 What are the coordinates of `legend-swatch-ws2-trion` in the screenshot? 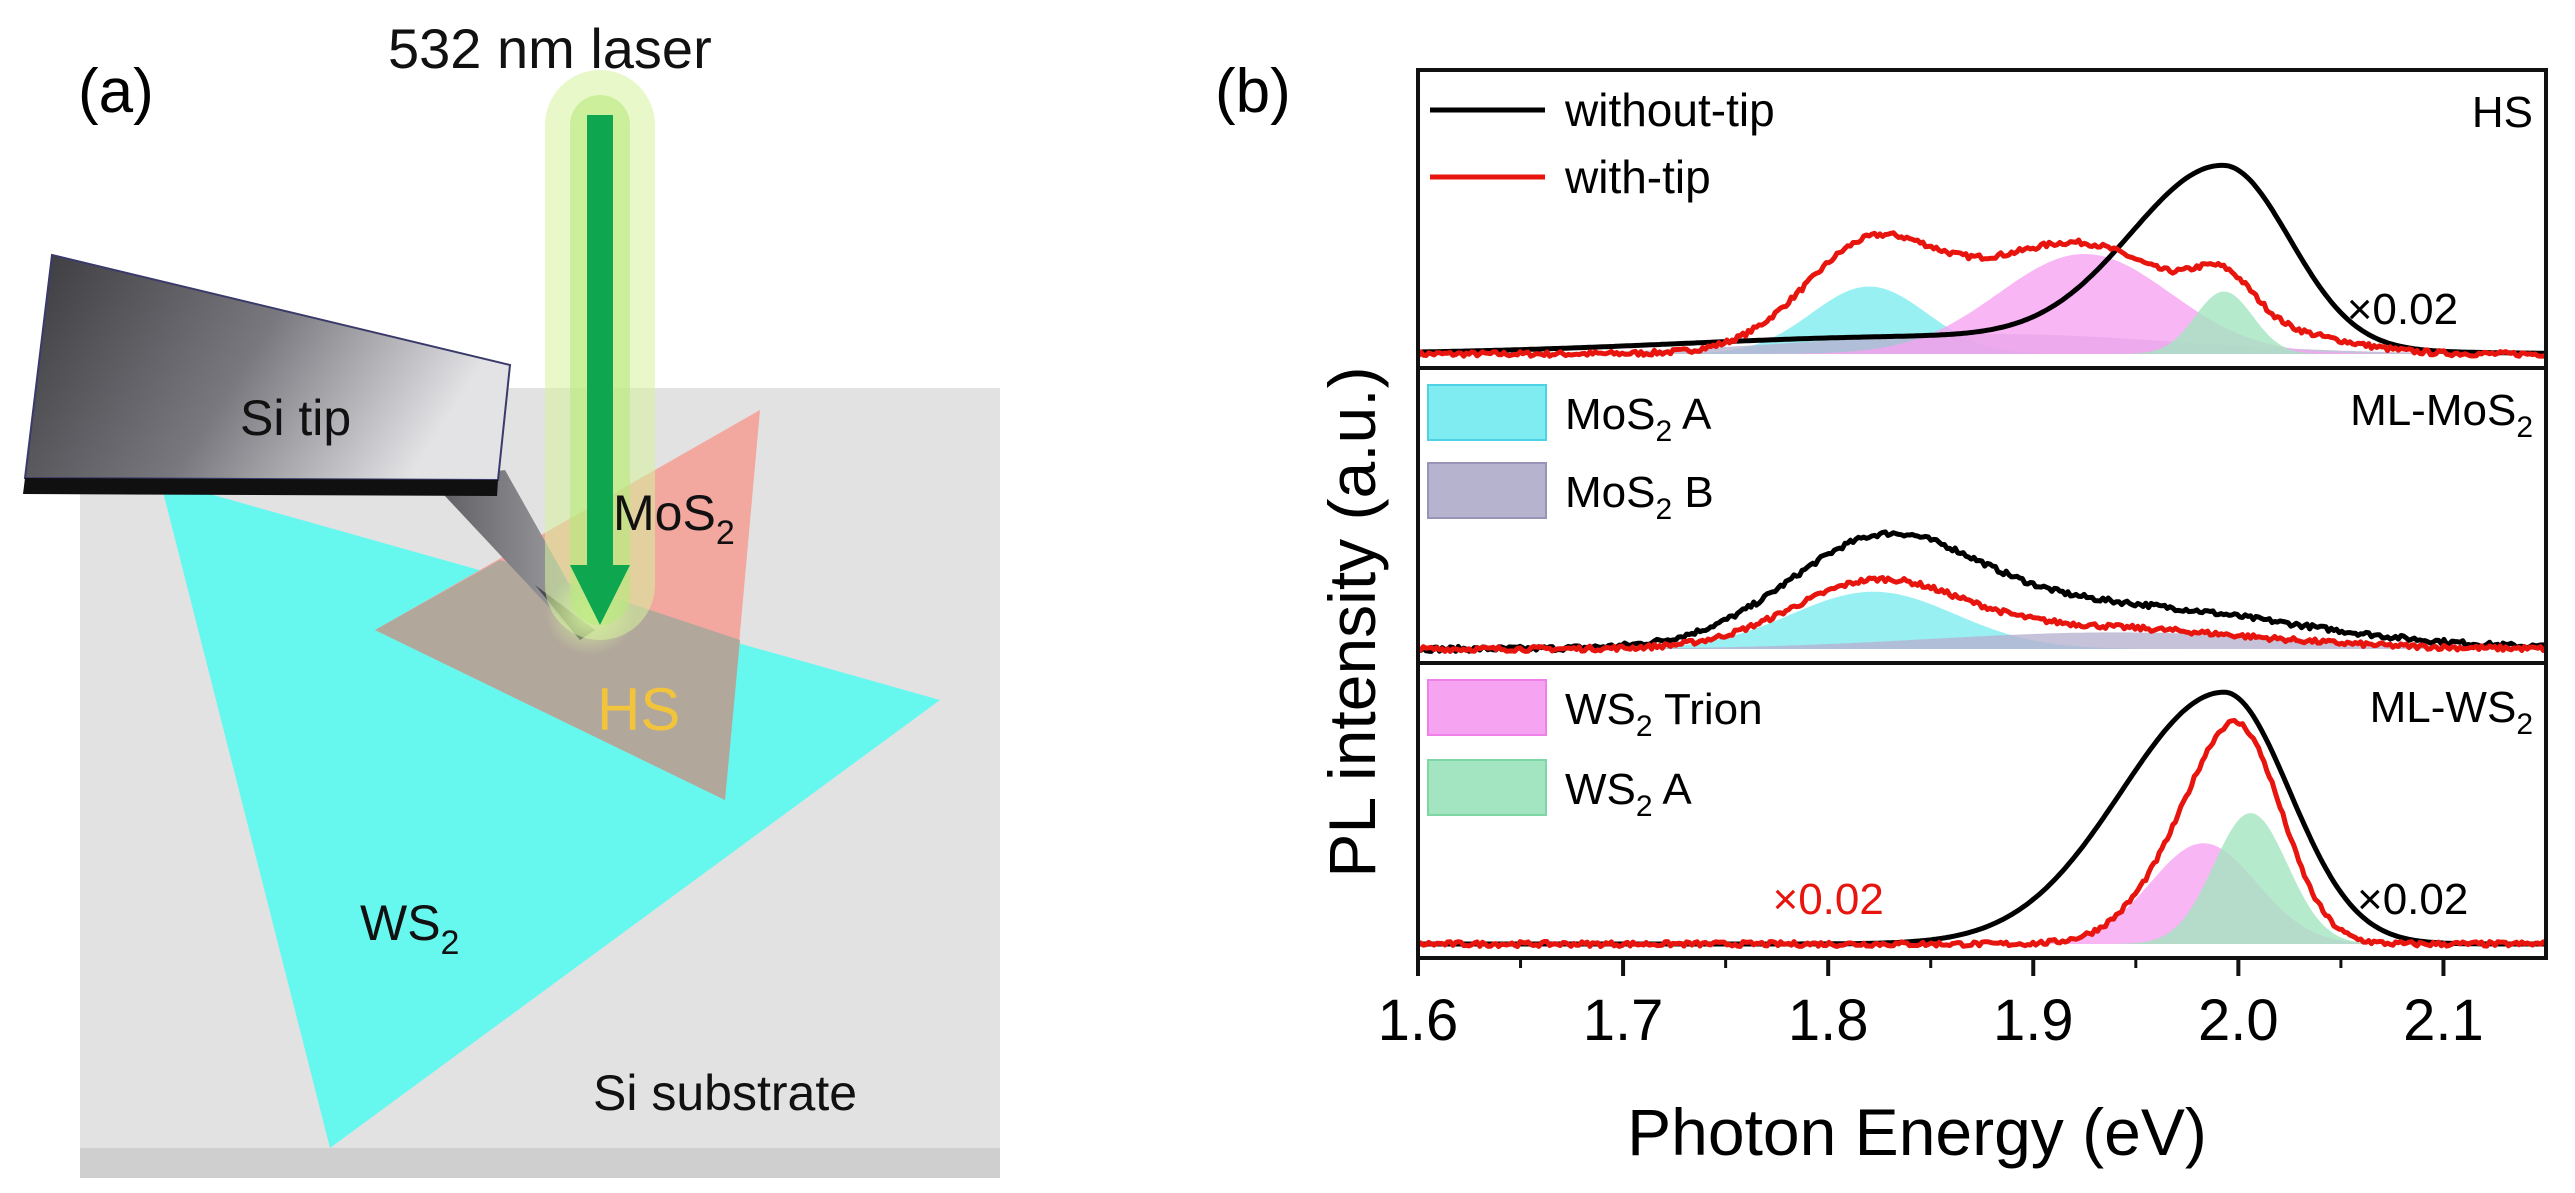 It's located at (1487, 707).